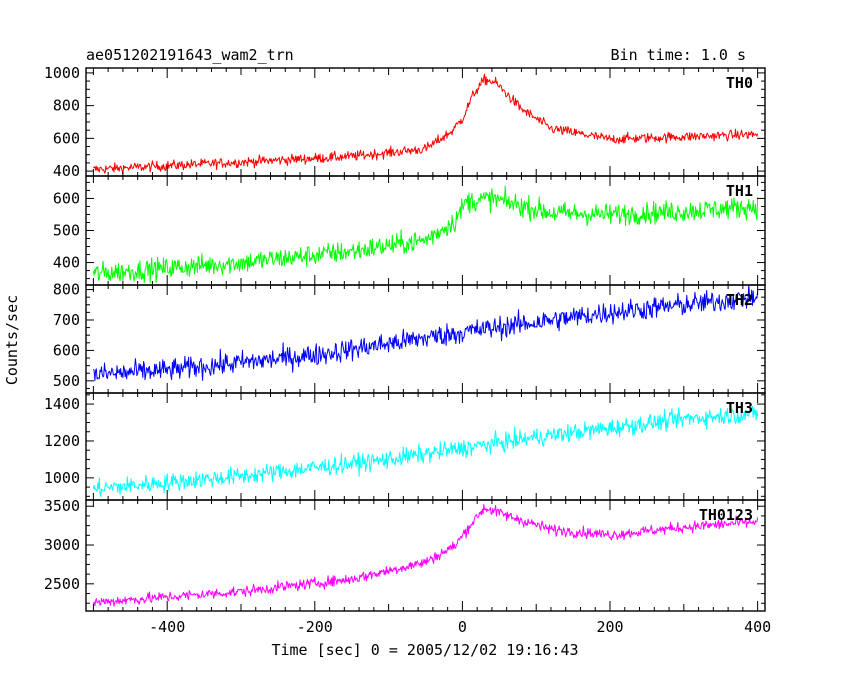 The image size is (850, 680). Describe the element at coordinates (425, 234) in the screenshot. I see `series-th1-trace` at that location.